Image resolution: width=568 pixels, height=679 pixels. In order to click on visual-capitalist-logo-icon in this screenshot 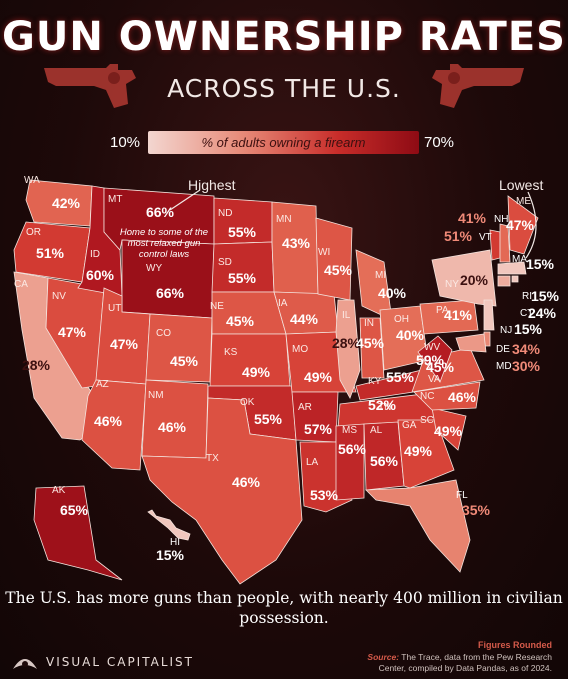, I will do `click(25, 664)`.